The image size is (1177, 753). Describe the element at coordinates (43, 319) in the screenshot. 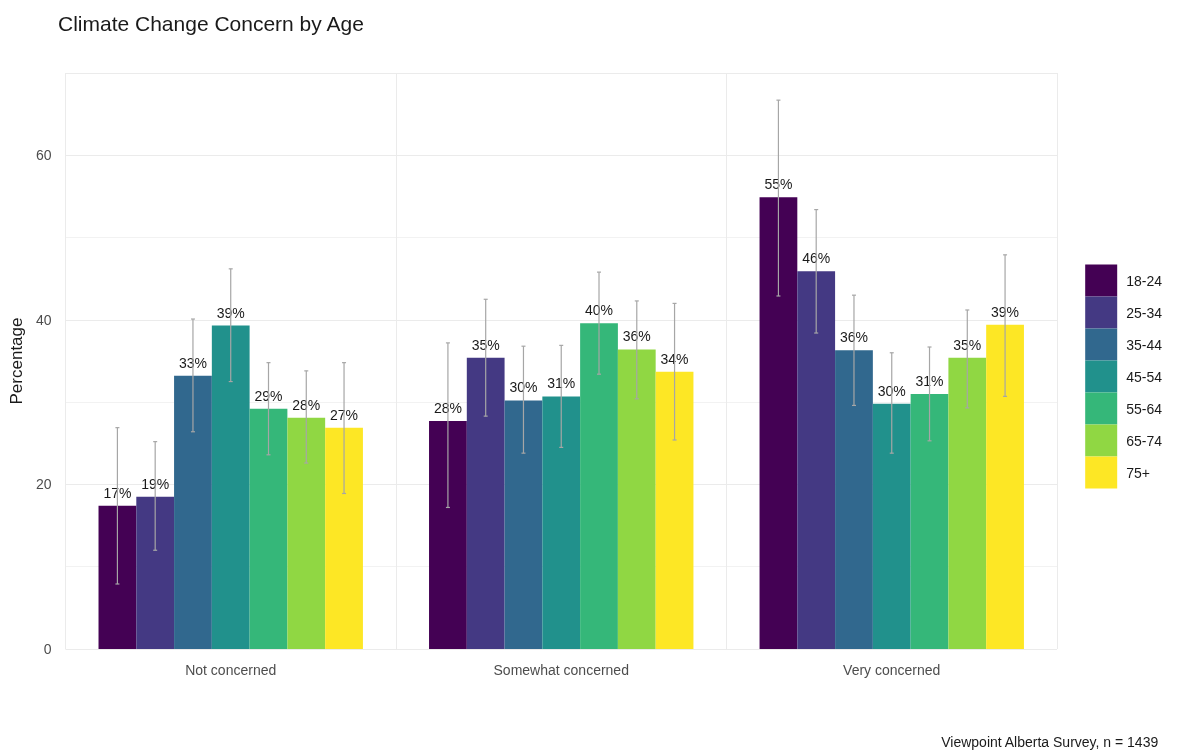

I see `y-tick-label: 40` at that location.